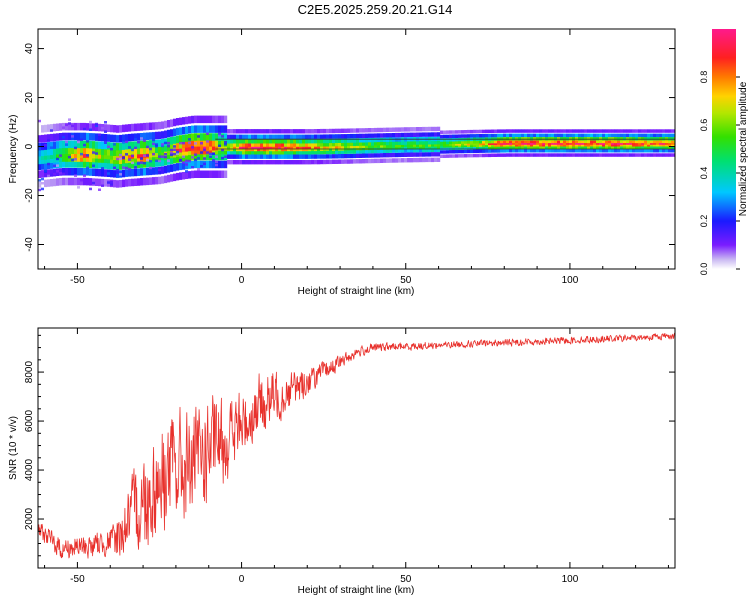 The height and width of the screenshot is (600, 750). Describe the element at coordinates (29, 469) in the screenshot. I see `y-tick-label: 4000` at that location.